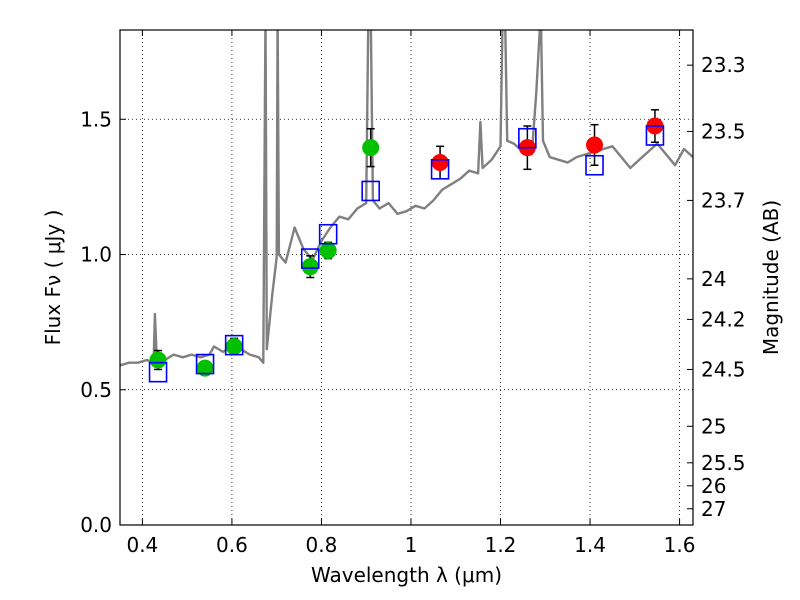 This screenshot has height=600, width=800. Describe the element at coordinates (713, 426) in the screenshot. I see `magnitude-tick-label: 25` at that location.